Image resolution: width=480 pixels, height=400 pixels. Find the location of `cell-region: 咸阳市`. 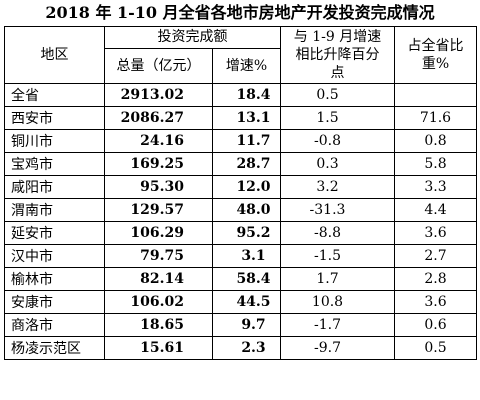

cell-region: 咸阳市 is located at coordinates (54, 187).